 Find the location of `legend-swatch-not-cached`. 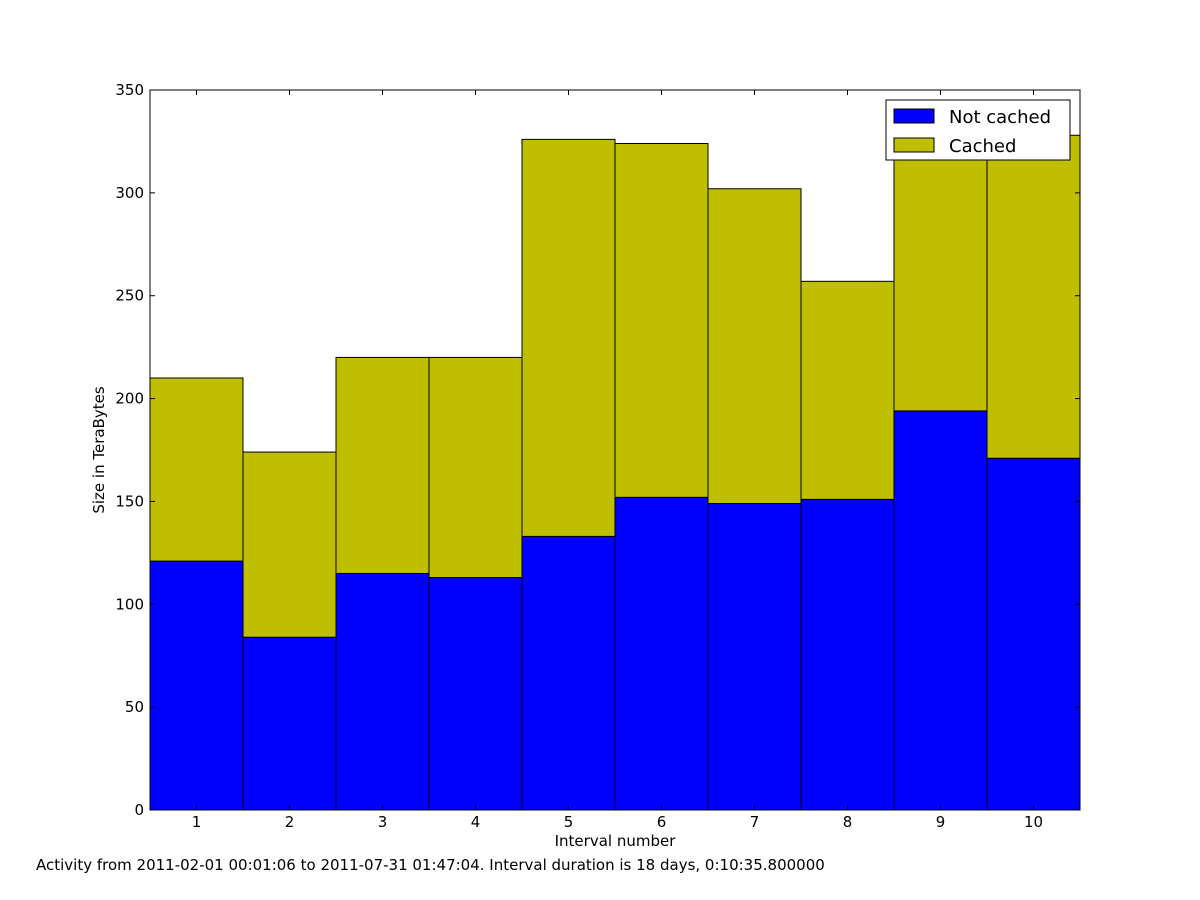

legend-swatch-not-cached is located at coordinates (914, 116).